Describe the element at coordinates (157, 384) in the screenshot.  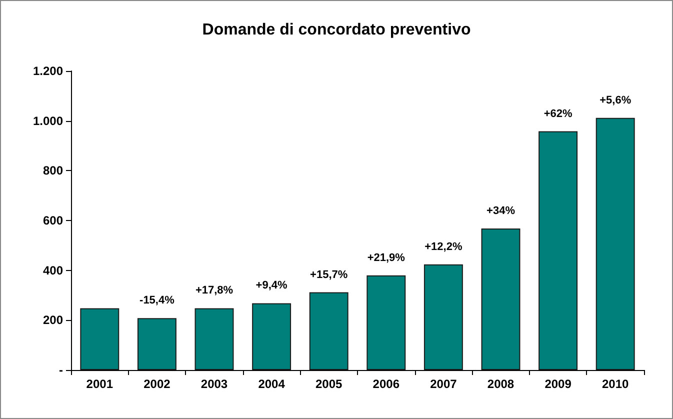
I see `x-tick-label: 2002` at that location.